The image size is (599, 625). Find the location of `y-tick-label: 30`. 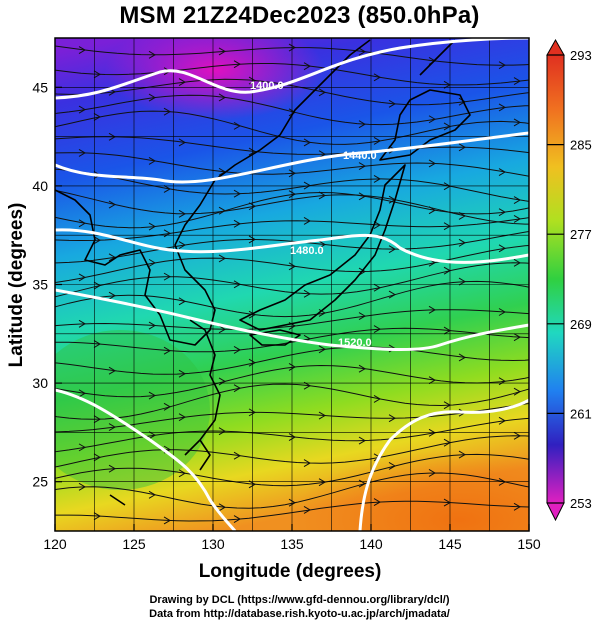

y-tick-label: 30 is located at coordinates (40, 383).